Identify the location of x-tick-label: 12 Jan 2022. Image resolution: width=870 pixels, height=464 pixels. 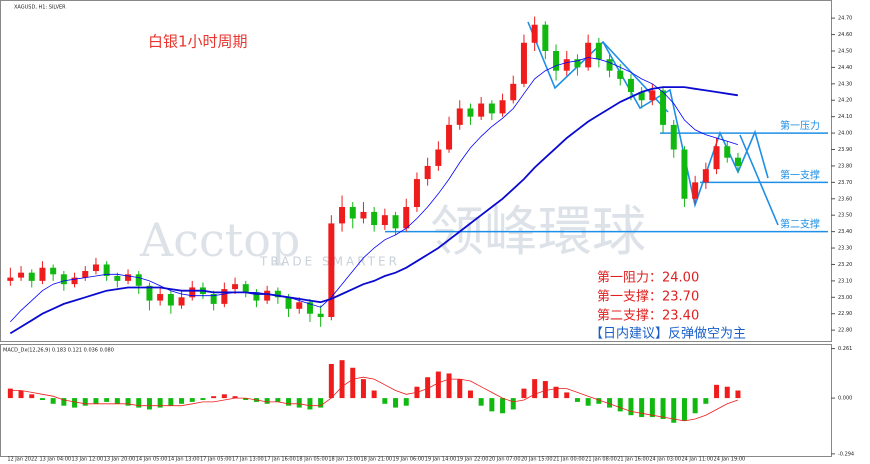
(22, 460).